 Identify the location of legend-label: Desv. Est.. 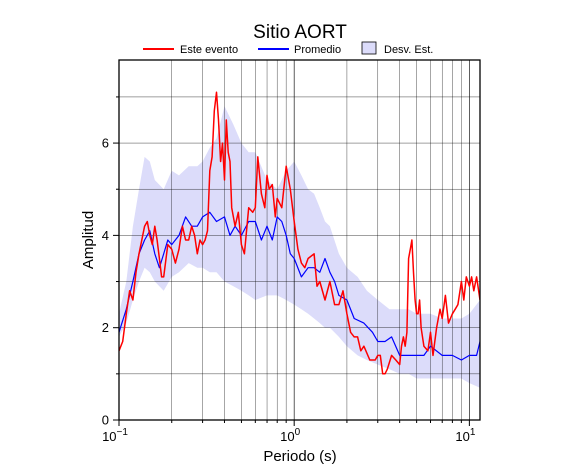
(408, 50).